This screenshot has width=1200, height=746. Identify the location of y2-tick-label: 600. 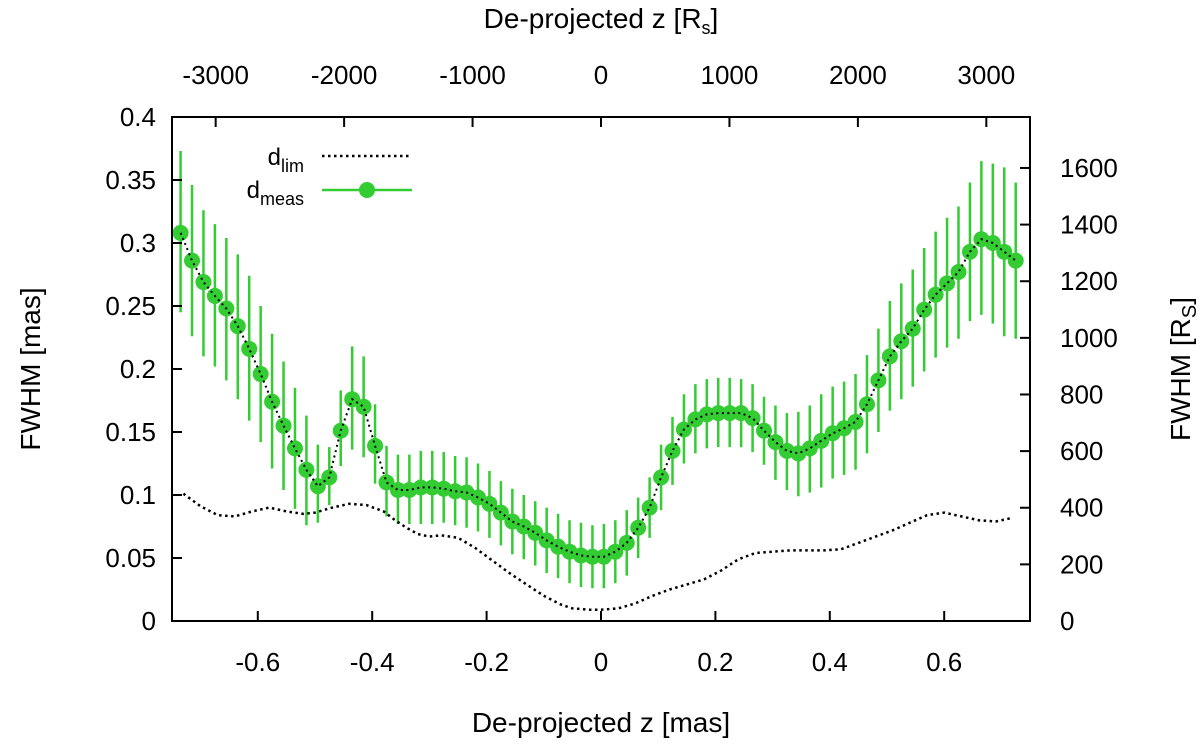
(1081, 451).